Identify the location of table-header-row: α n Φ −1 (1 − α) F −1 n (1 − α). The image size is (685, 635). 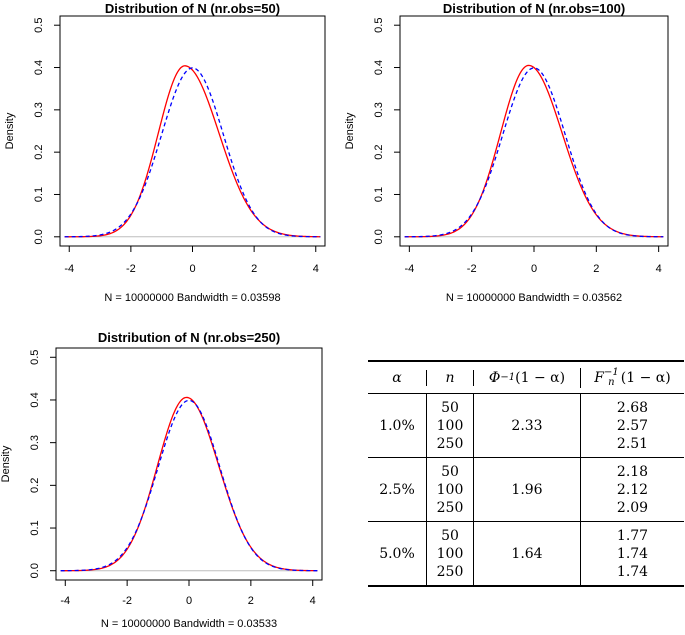
(526, 377).